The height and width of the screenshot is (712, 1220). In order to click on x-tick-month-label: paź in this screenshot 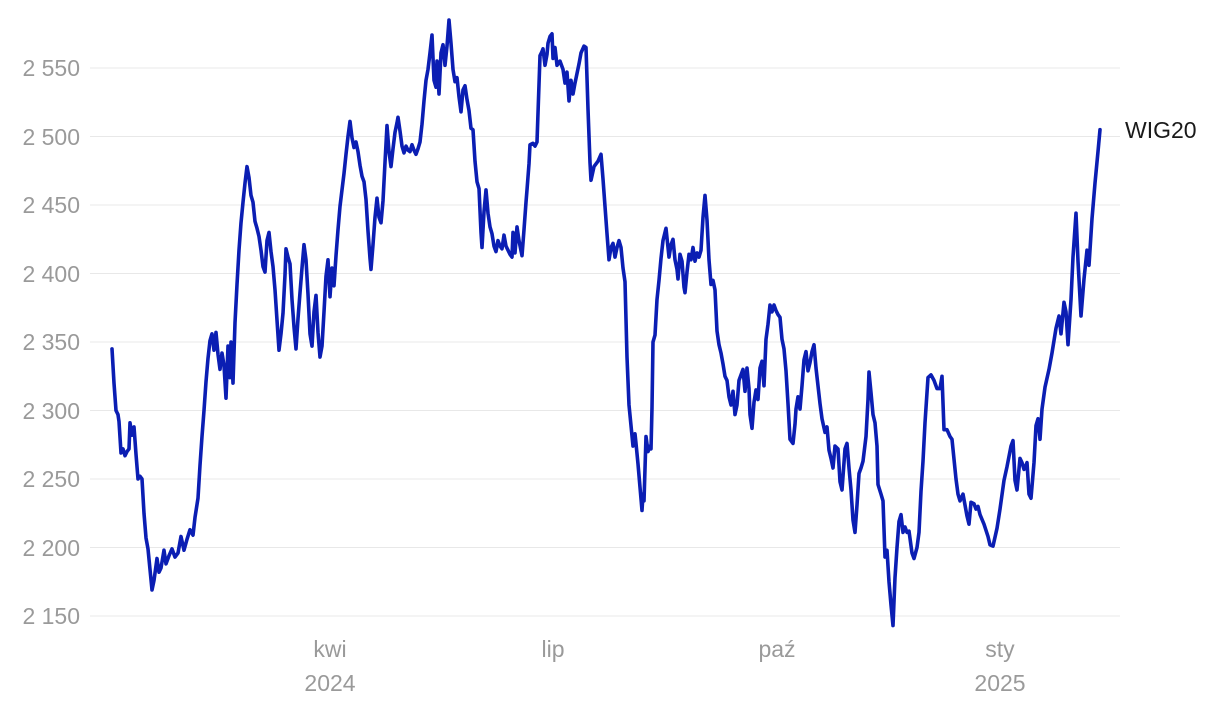, I will do `click(777, 649)`.